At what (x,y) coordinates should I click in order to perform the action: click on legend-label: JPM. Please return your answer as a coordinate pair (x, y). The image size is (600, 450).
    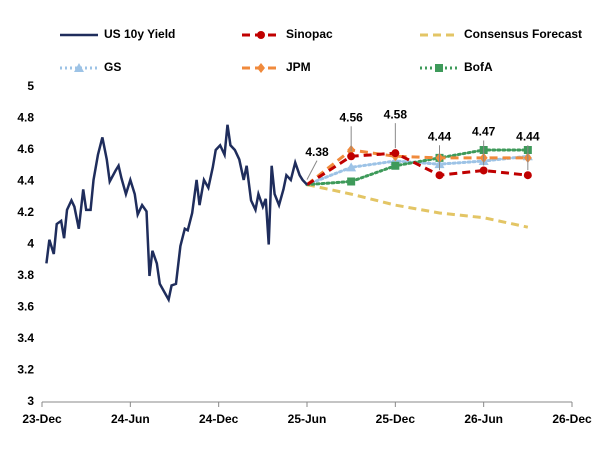
    Looking at the image, I should click on (298, 67).